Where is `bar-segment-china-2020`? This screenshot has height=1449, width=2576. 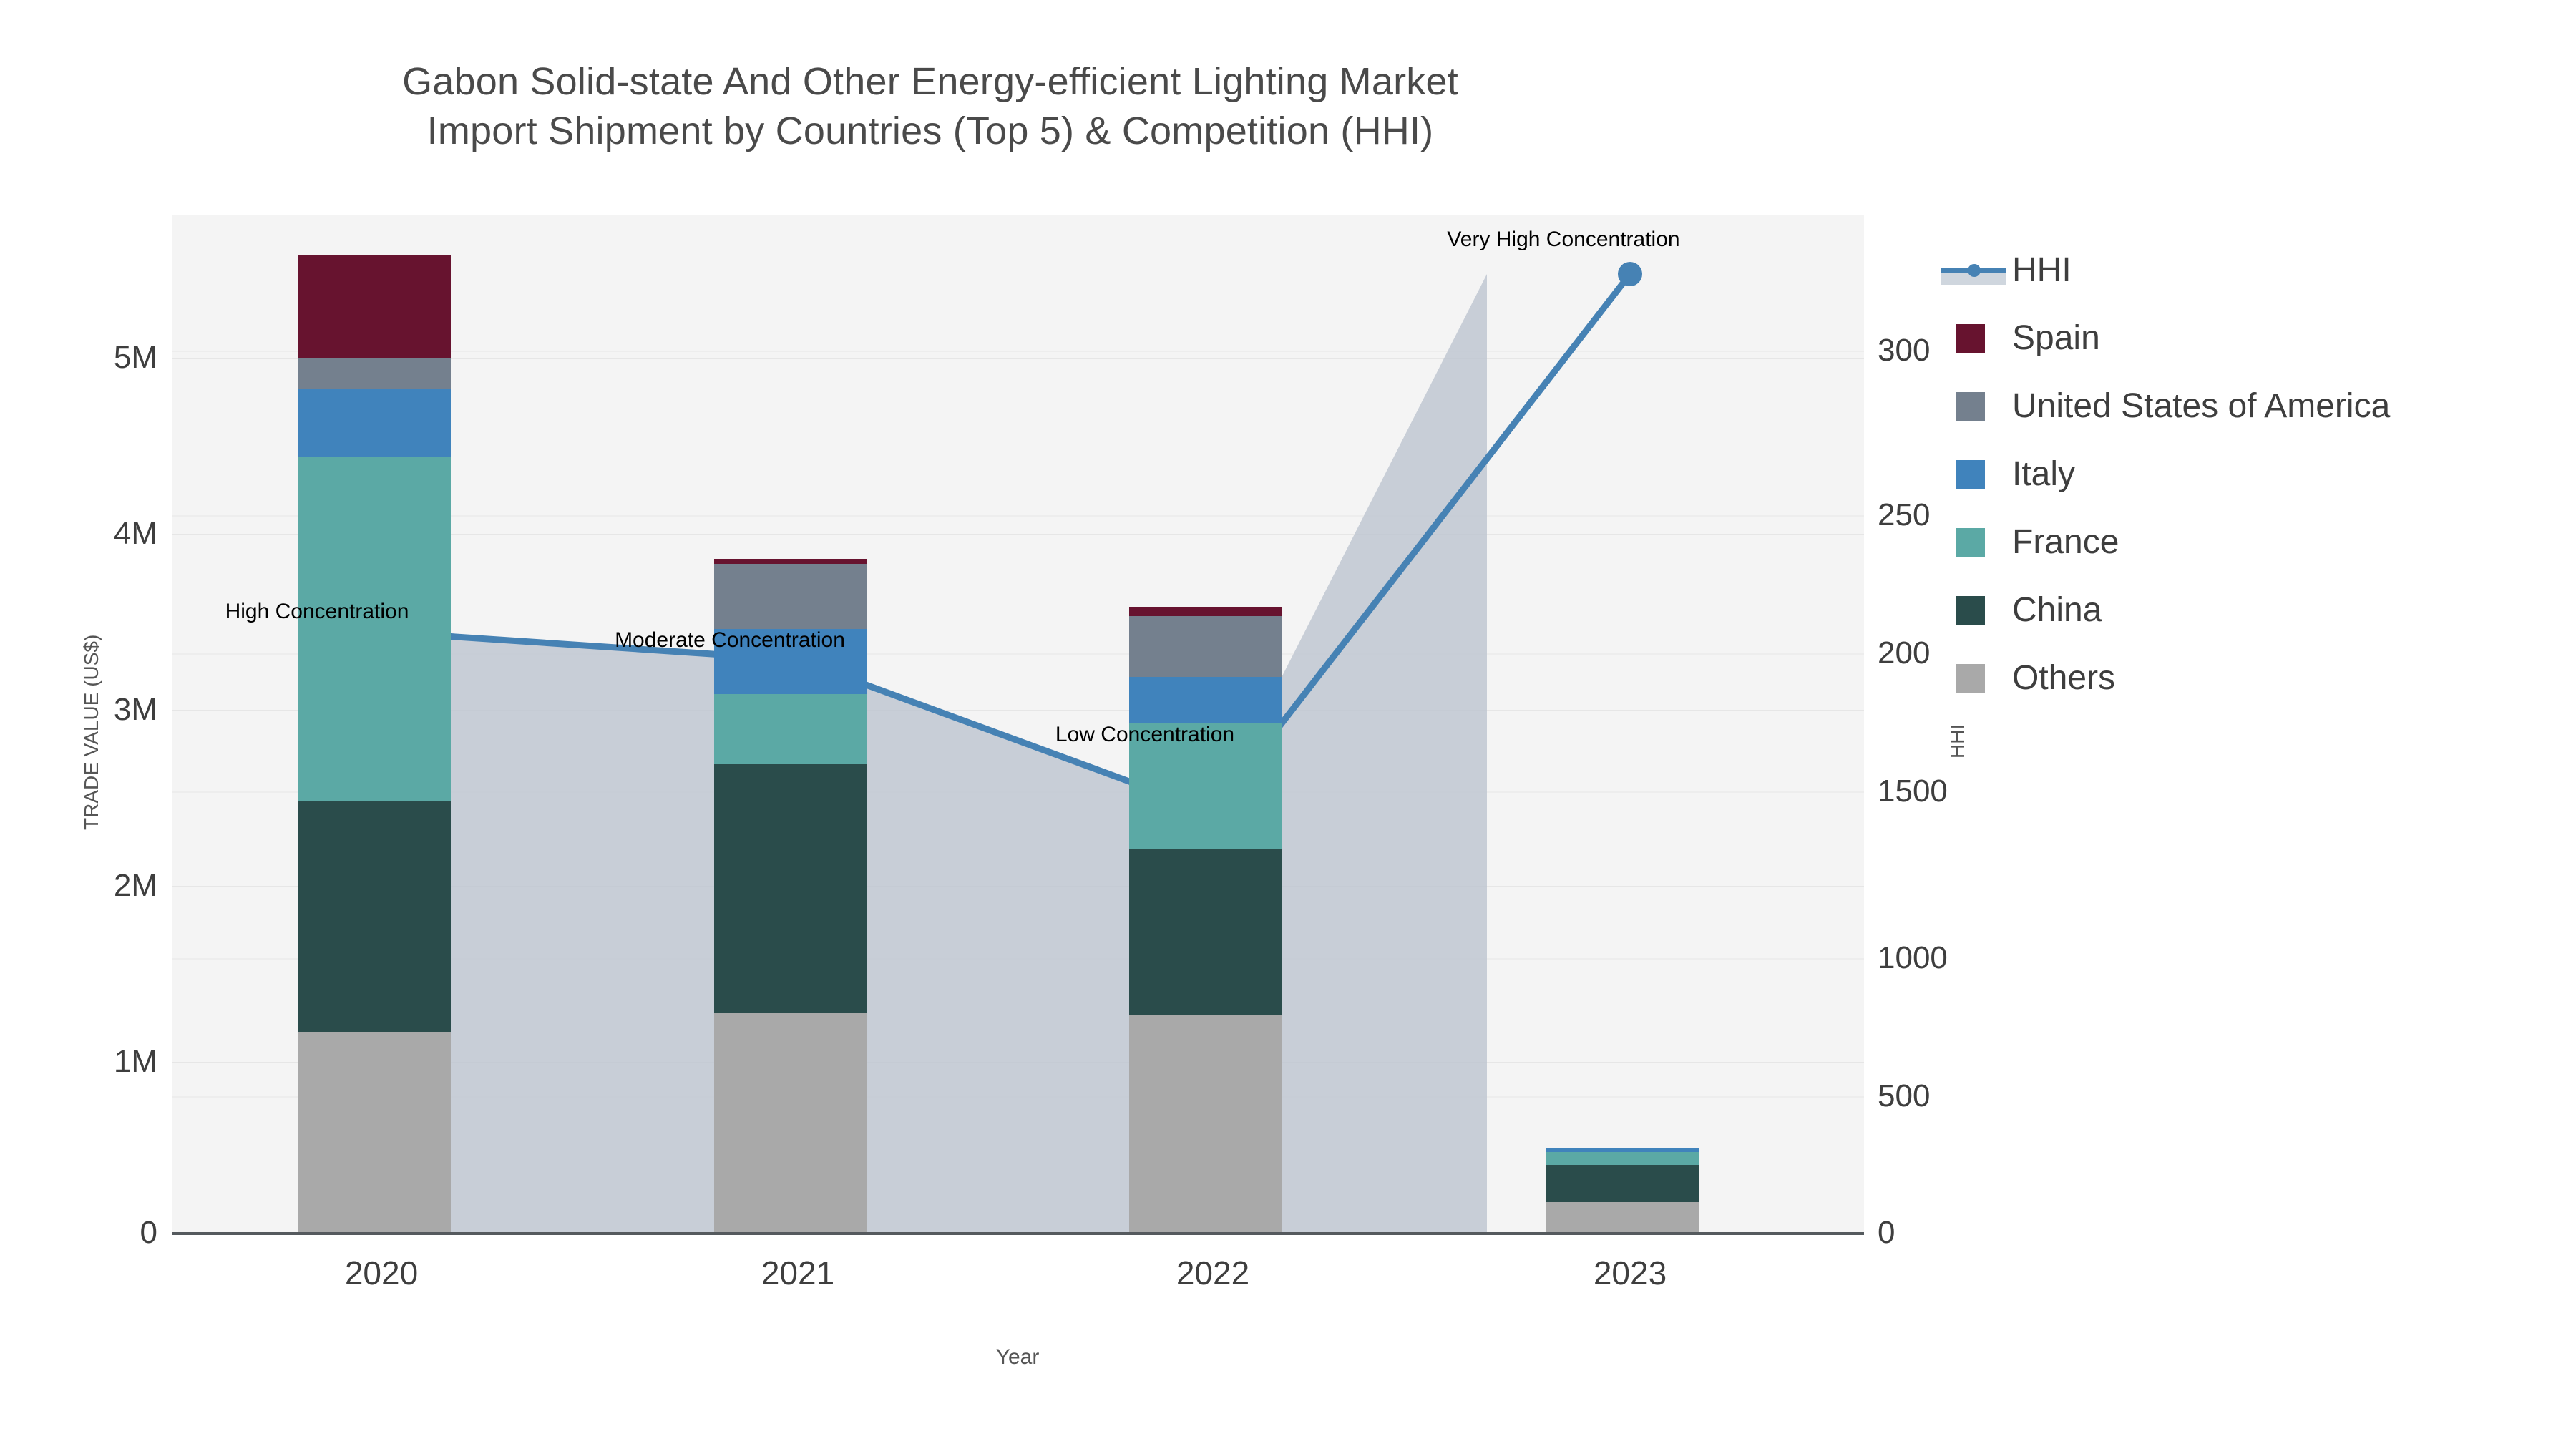 bar-segment-china-2020 is located at coordinates (374, 916).